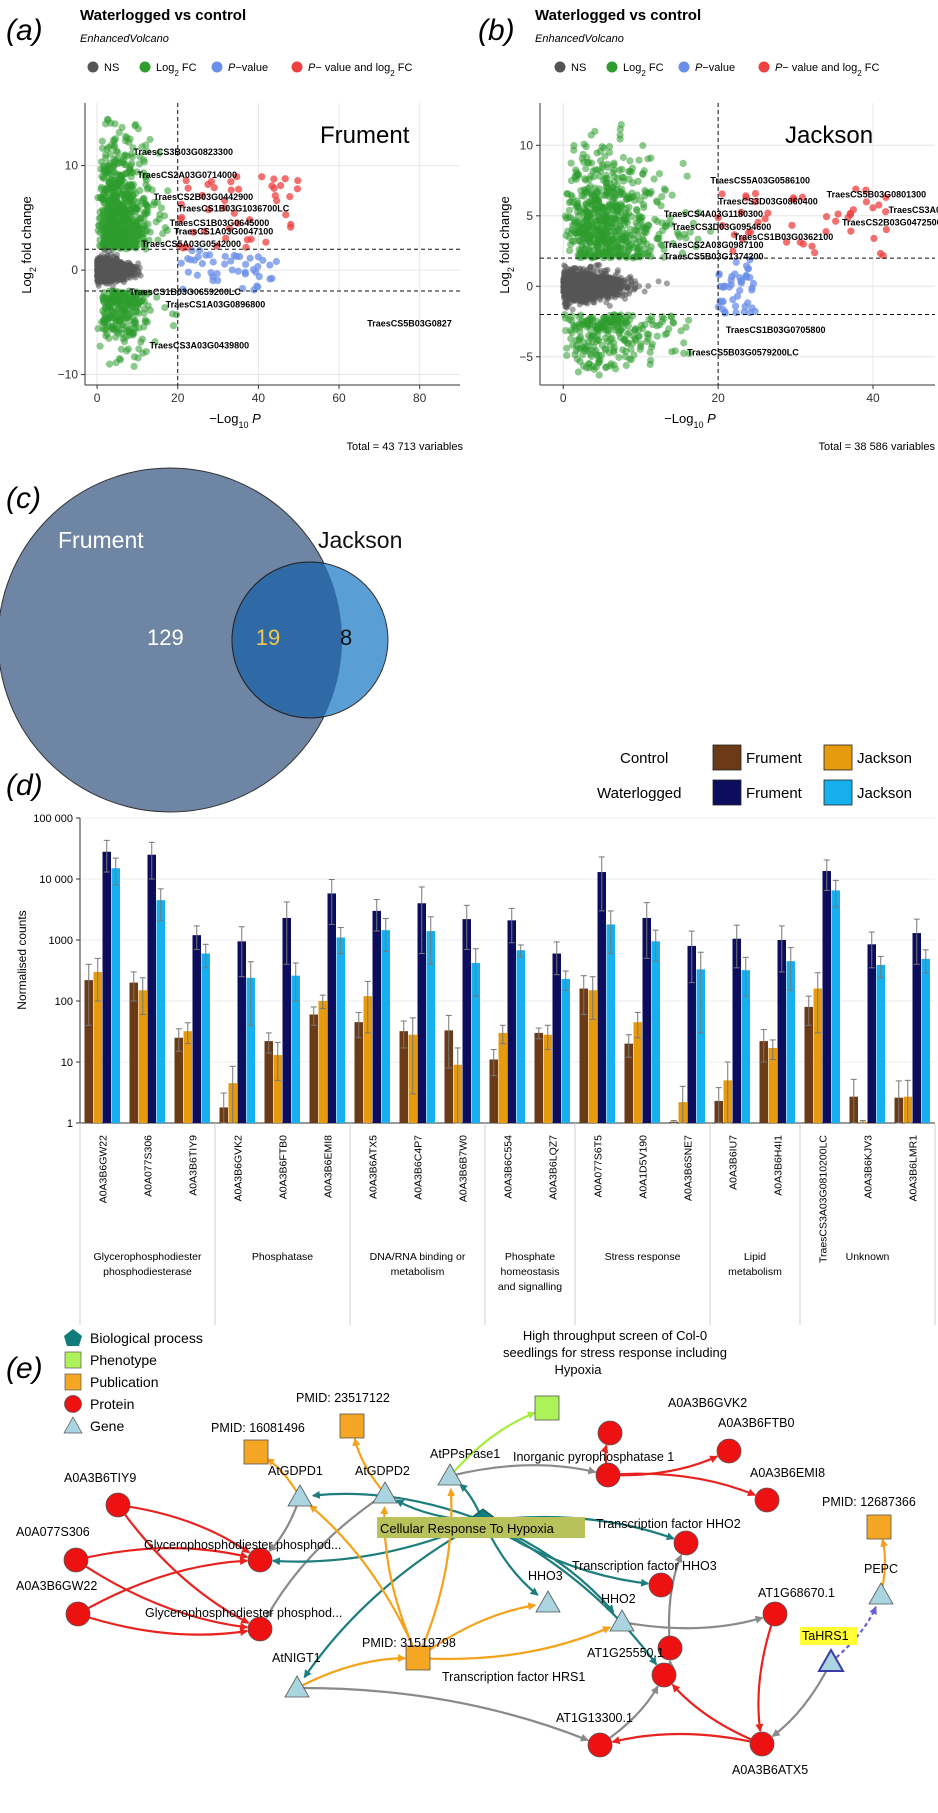  What do you see at coordinates (72, 166) in the screenshot?
I see `y-tick-label: 10` at bounding box center [72, 166].